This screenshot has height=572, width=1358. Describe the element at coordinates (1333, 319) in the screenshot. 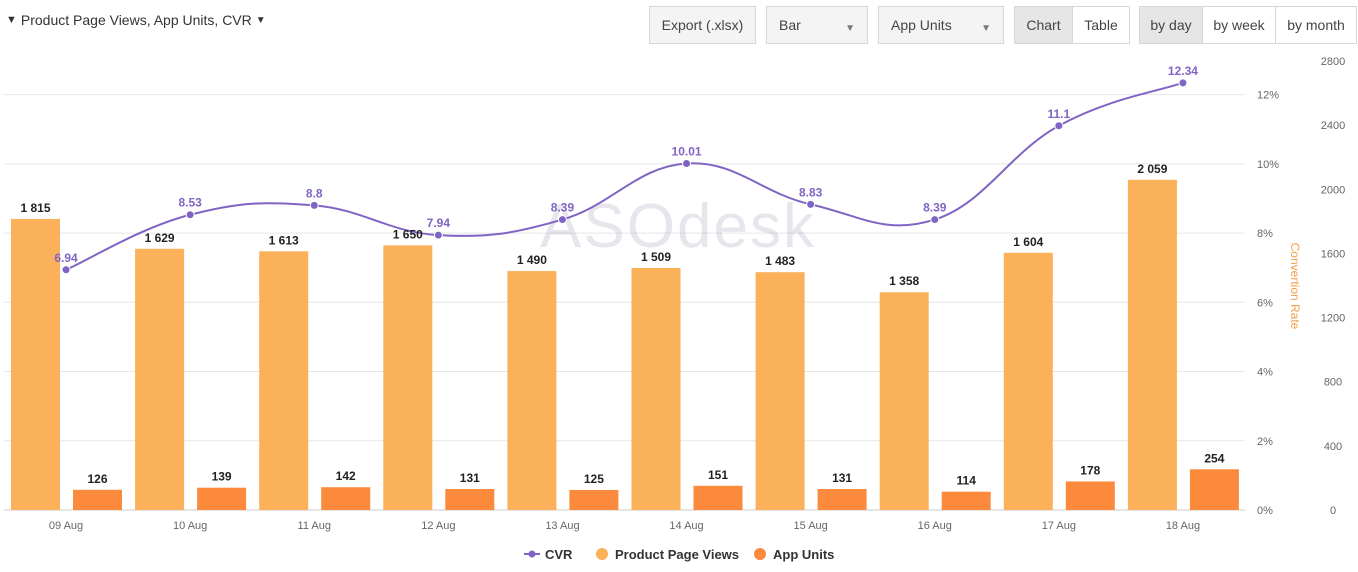

I see `right-axis-tick: 1200` at that location.